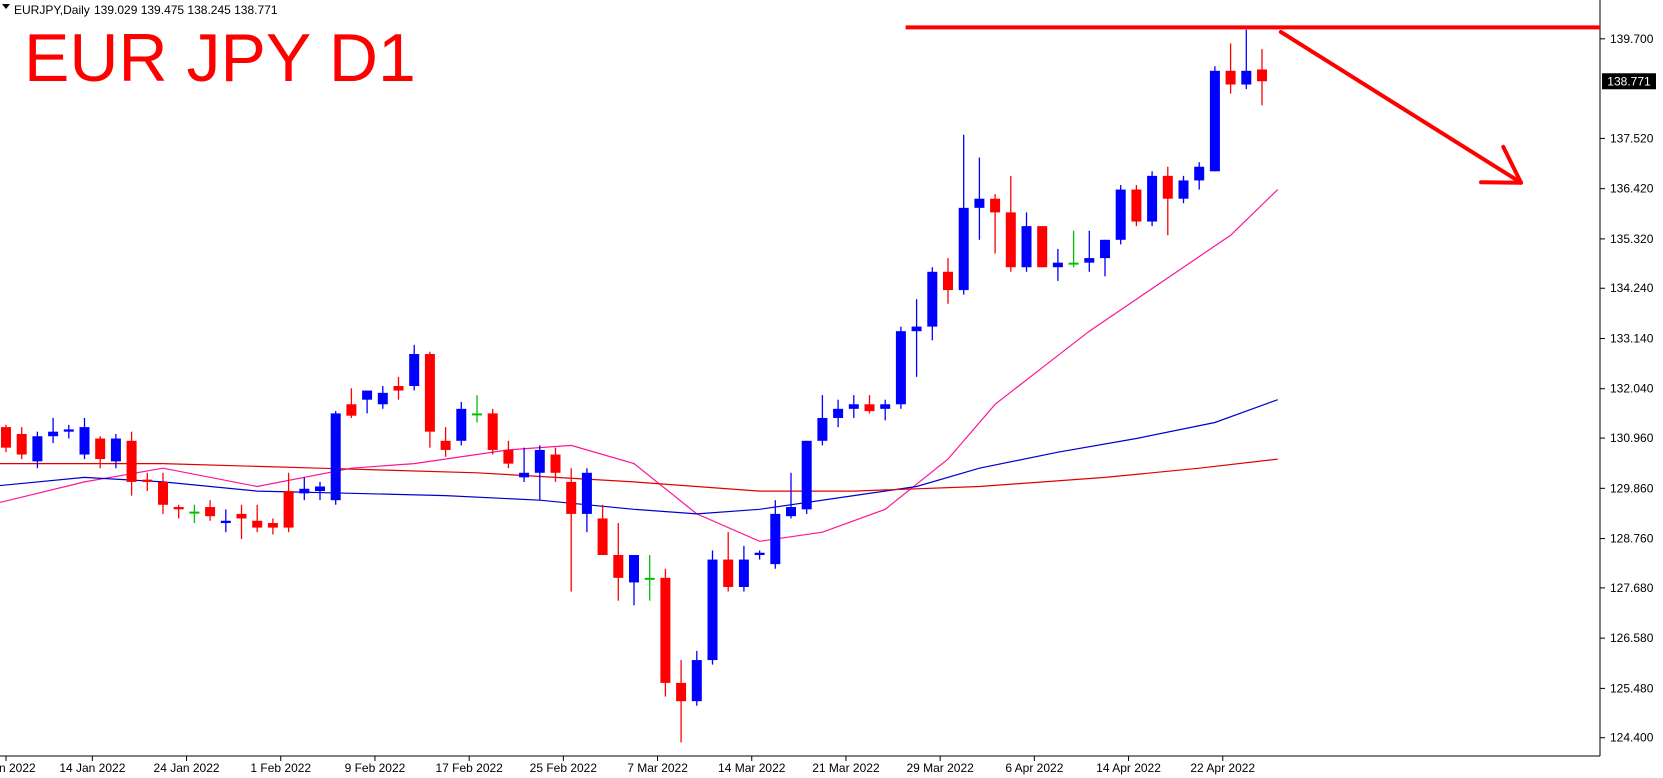 This screenshot has height=778, width=1663. Describe the element at coordinates (1632, 638) in the screenshot. I see `price-tick-label: 126.580` at that location.